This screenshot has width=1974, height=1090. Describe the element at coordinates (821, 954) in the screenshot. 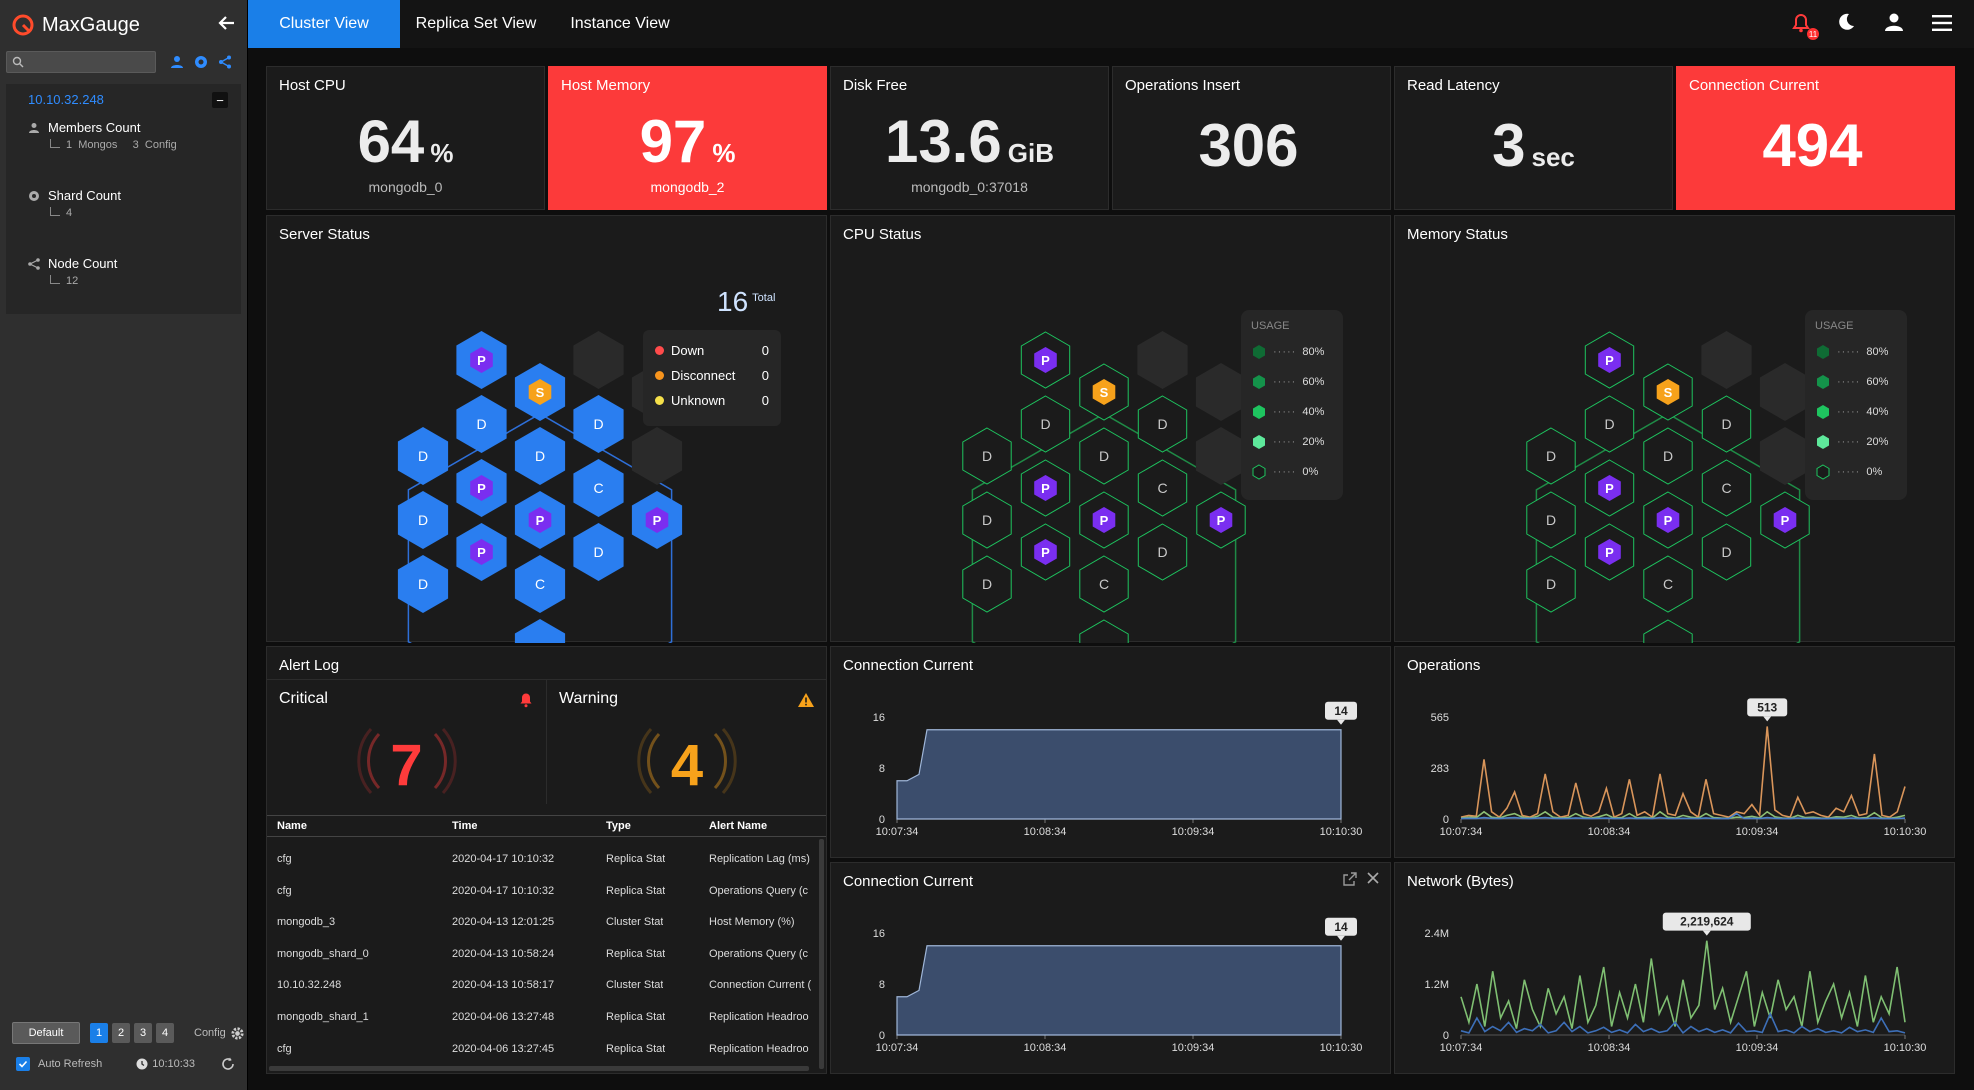

I see `alert-table-scrollbar` at that location.